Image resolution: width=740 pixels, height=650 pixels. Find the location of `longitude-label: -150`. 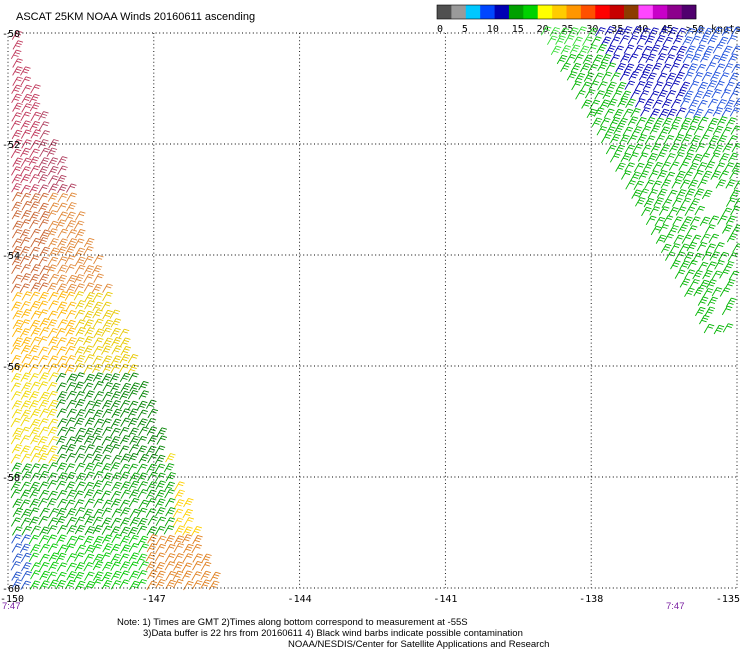

longitude-label: -150 is located at coordinates (12, 599).